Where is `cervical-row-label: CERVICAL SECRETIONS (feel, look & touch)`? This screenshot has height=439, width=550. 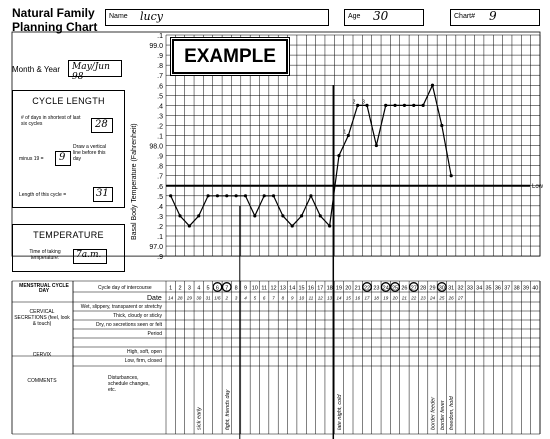
cervical-row-label: CERVICAL SECRETIONS (feel, look & touch) is located at coordinates (42, 318).